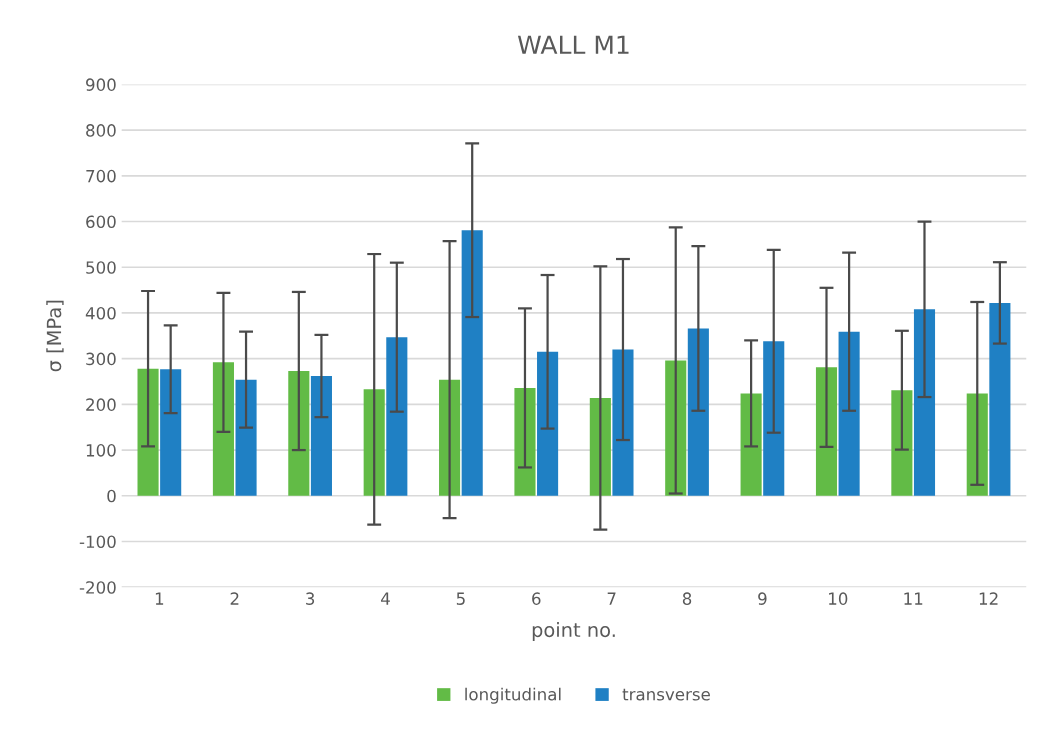  What do you see at coordinates (101, 404) in the screenshot?
I see `y-tick-label: 200` at bounding box center [101, 404].